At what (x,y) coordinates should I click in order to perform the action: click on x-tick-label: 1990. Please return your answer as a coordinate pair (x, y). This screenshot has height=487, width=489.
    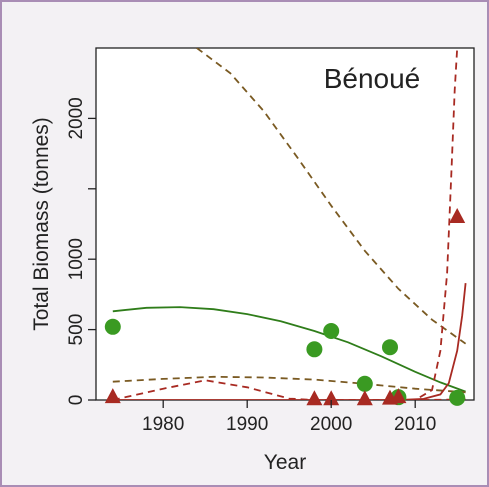
    Looking at the image, I should click on (247, 424).